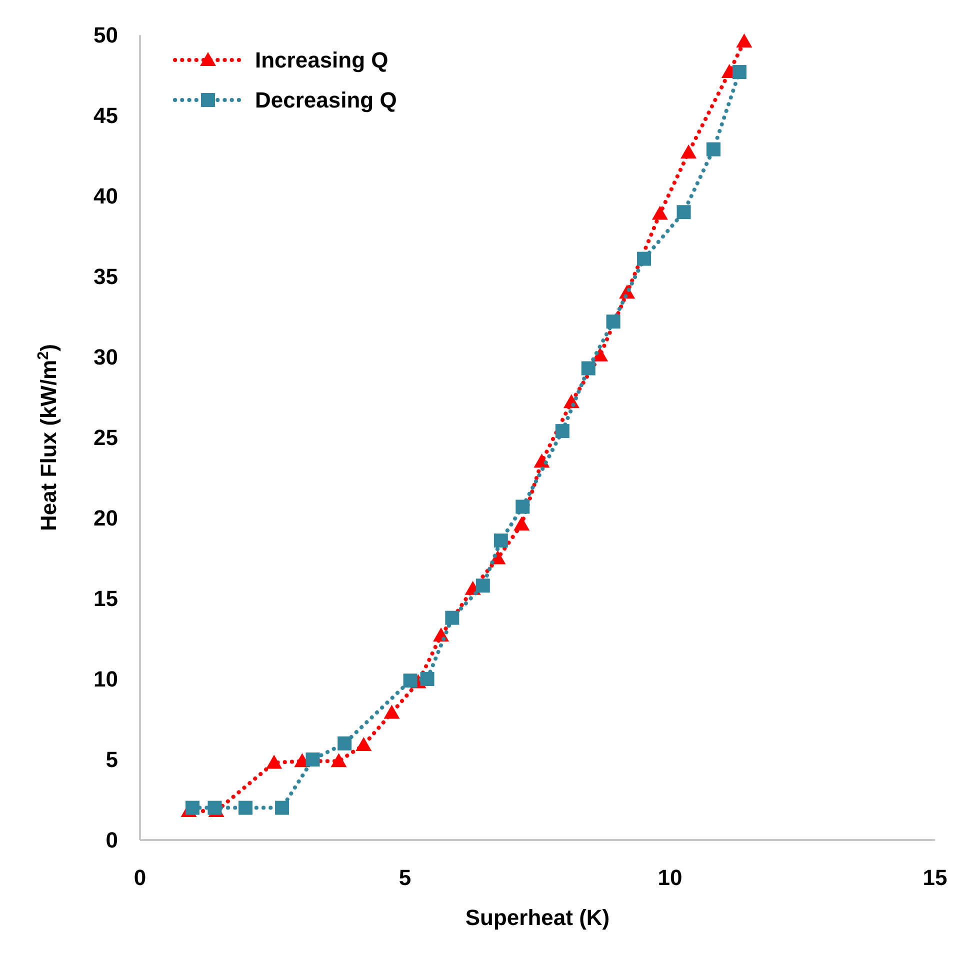 The height and width of the screenshot is (965, 960). What do you see at coordinates (106, 277) in the screenshot?
I see `y-tick-label: 35` at bounding box center [106, 277].